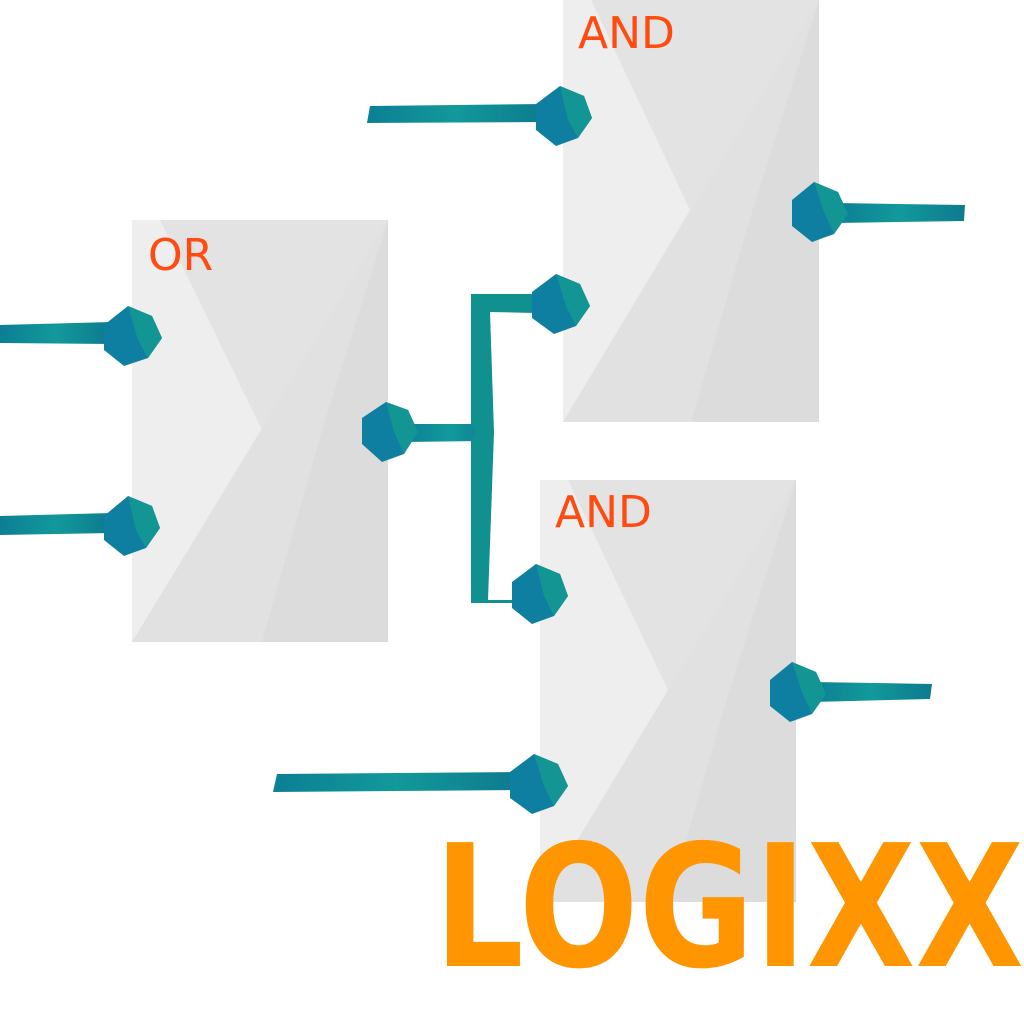  I want to click on wire-branch, so click(503, 448).